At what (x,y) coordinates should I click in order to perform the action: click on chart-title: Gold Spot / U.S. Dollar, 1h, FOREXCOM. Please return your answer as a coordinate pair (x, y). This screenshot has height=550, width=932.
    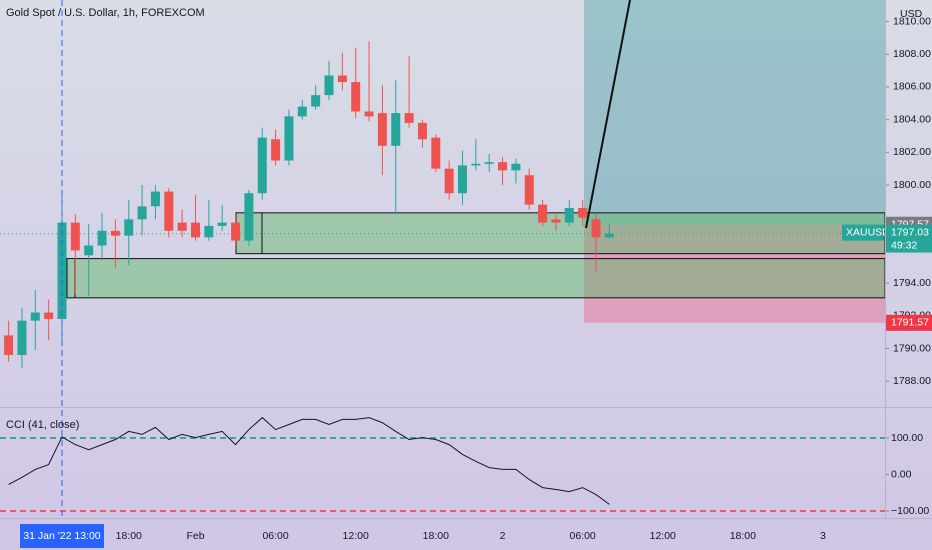
    Looking at the image, I should click on (105, 13).